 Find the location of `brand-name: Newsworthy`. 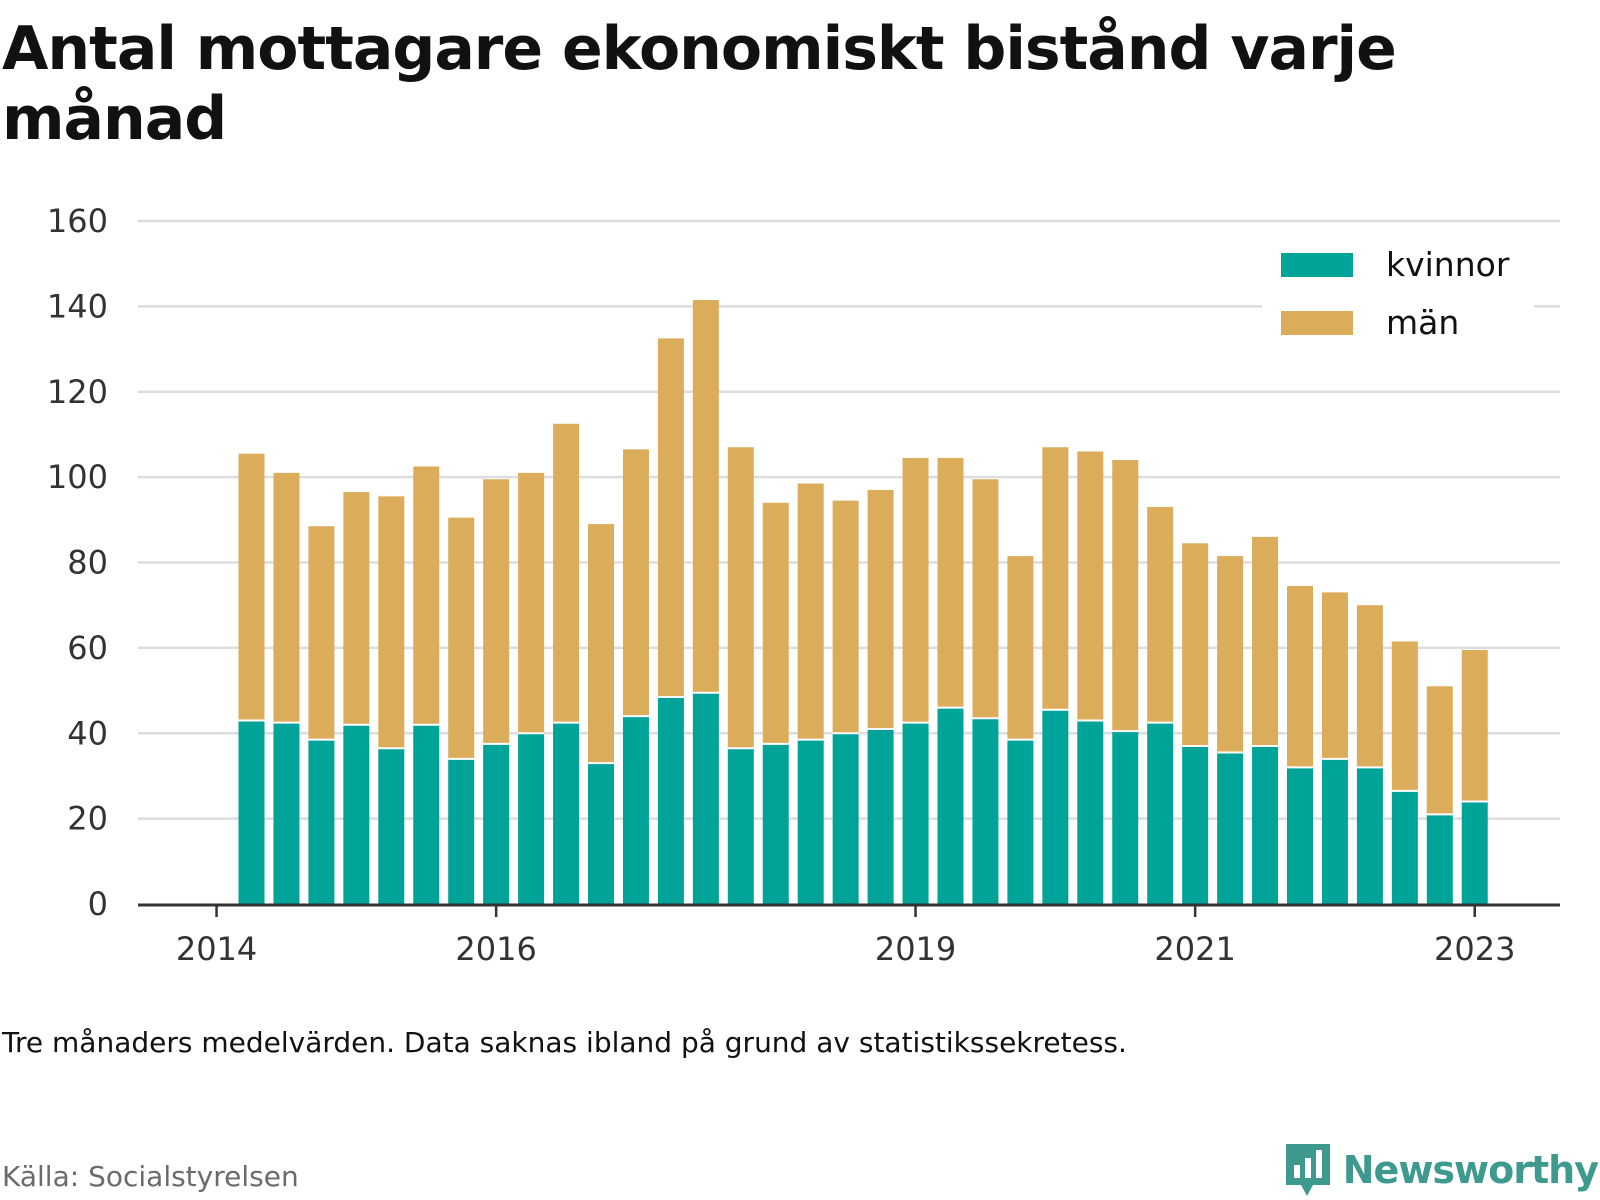

brand-name: Newsworthy is located at coordinates (1470, 1170).